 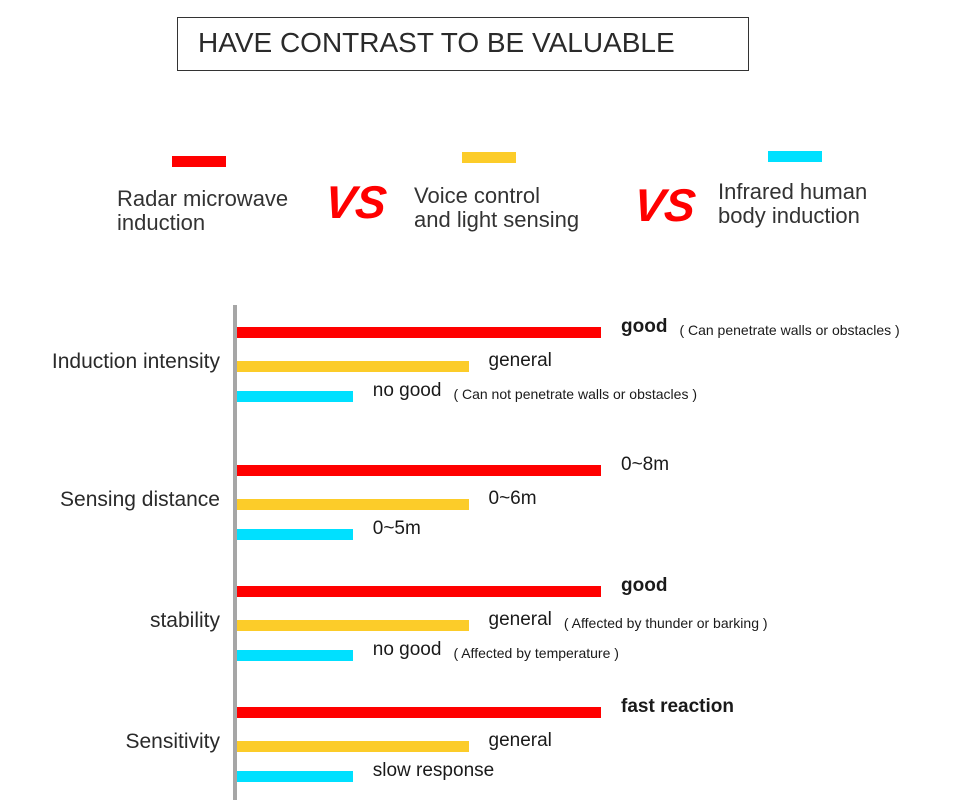 What do you see at coordinates (644, 326) in the screenshot?
I see `value-label-induction-intensity-1: good` at bounding box center [644, 326].